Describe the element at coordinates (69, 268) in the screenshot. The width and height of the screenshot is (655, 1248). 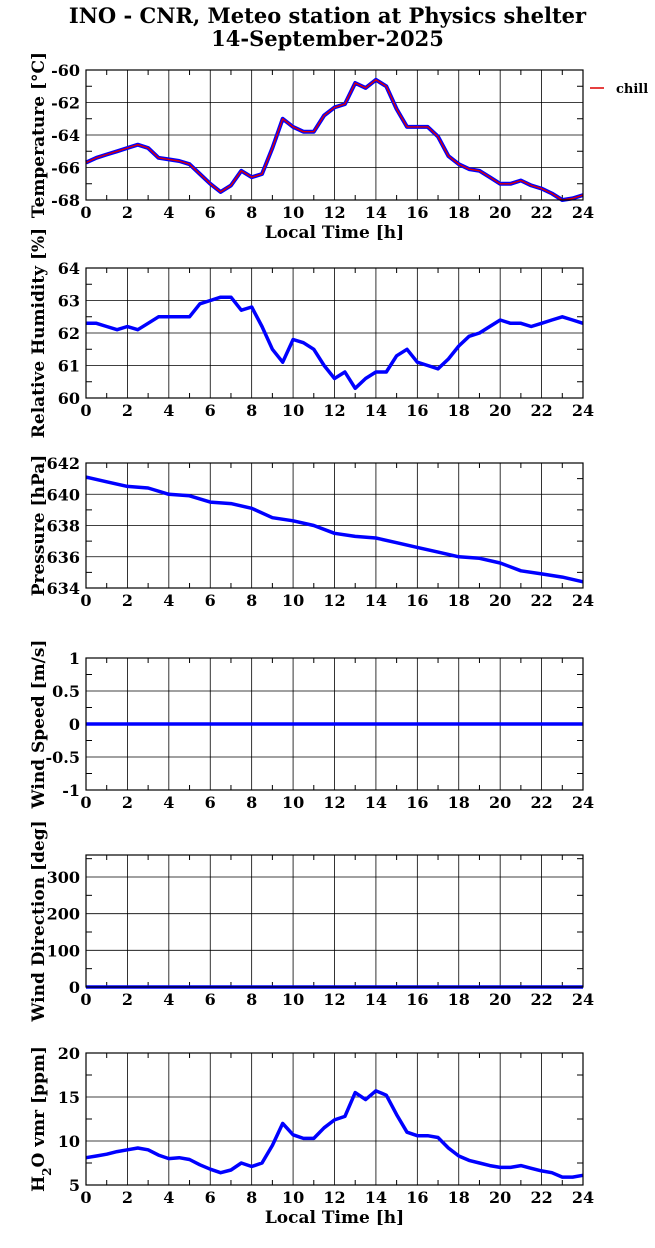
I see `y-tick-label: 64` at that location.